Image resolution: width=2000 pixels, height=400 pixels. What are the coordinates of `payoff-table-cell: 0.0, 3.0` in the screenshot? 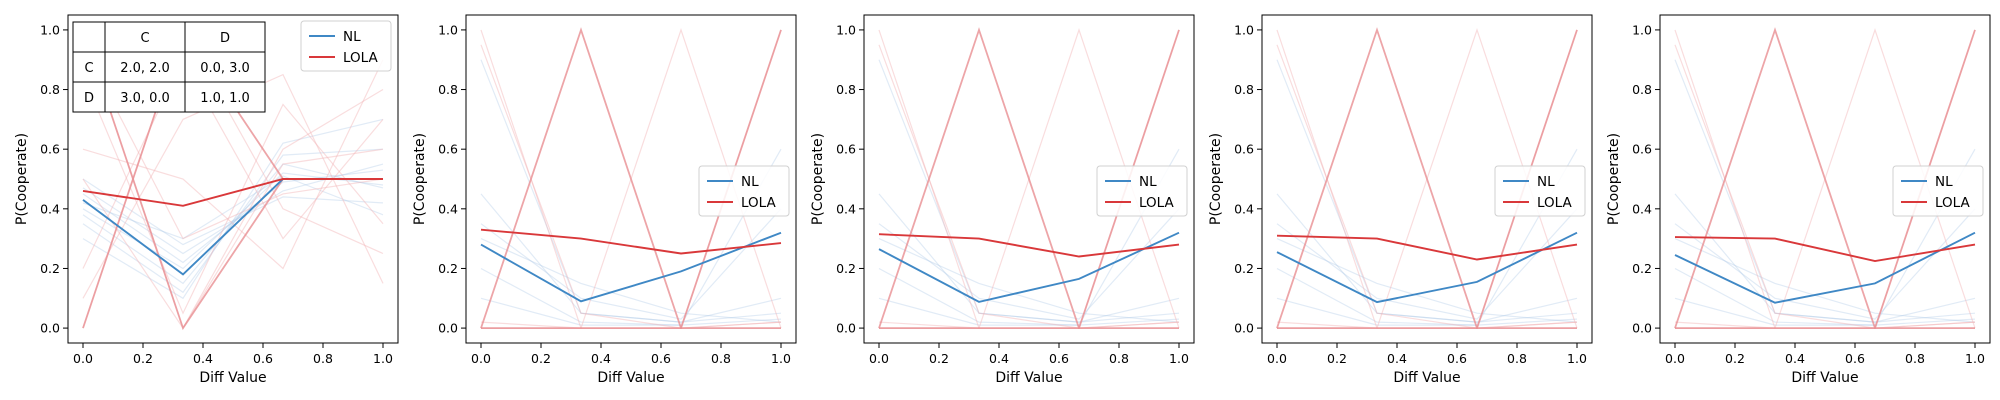 It's located at (225, 68).